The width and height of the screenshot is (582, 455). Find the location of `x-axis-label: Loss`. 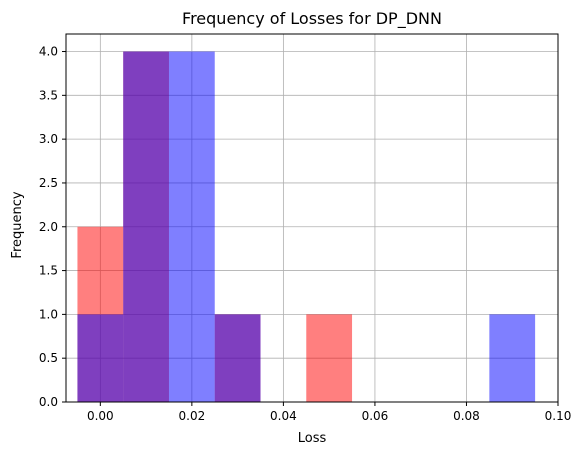

x-axis-label: Loss is located at coordinates (312, 438).